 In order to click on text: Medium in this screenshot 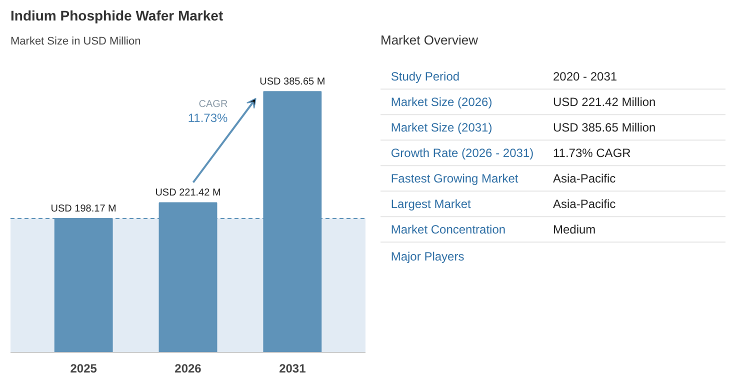, I will do `click(574, 229)`.